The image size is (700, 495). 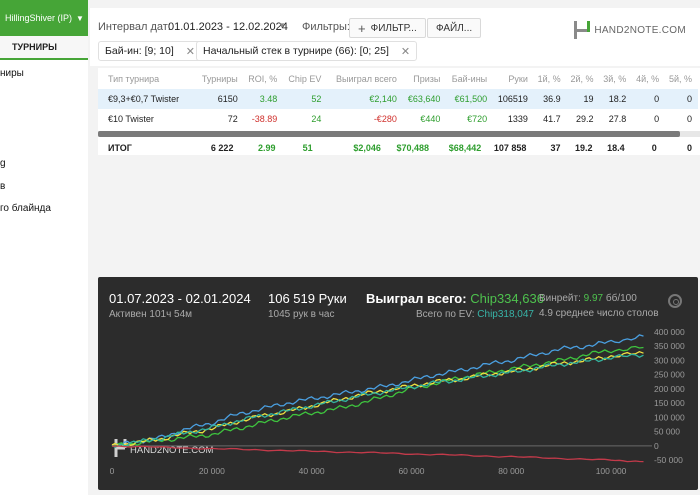 What do you see at coordinates (477, 119) in the screenshot?
I see `table-cell: €720` at bounding box center [477, 119].